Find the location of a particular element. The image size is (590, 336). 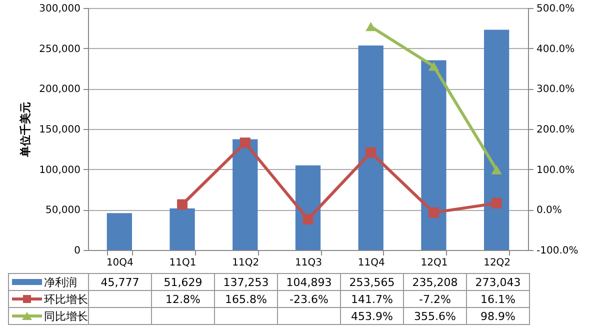

data-label: 355.6% is located at coordinates (435, 316).